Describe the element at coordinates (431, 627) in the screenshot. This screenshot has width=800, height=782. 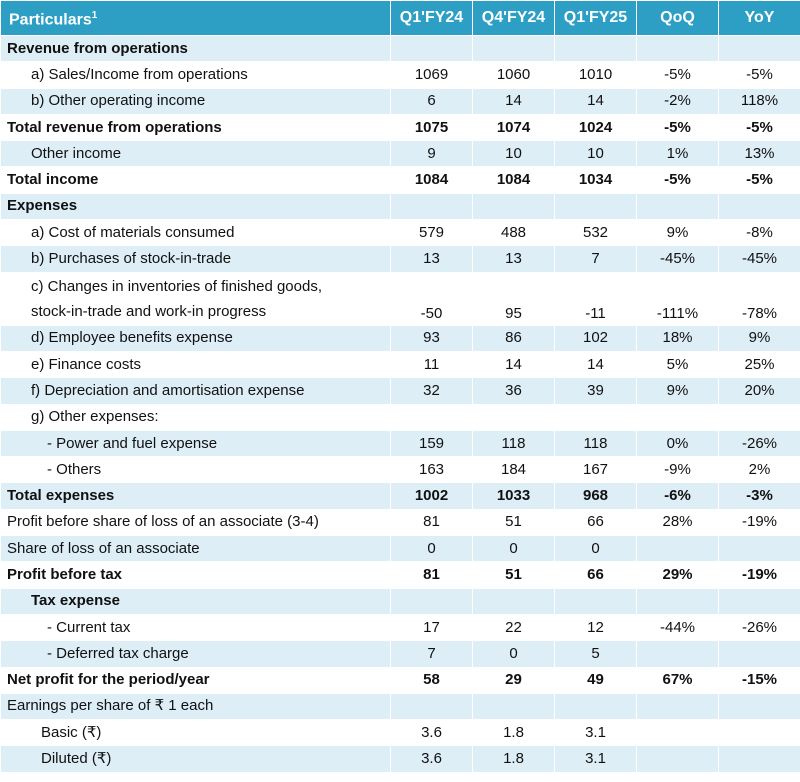
I see `cell-q1fy24: 17` at that location.